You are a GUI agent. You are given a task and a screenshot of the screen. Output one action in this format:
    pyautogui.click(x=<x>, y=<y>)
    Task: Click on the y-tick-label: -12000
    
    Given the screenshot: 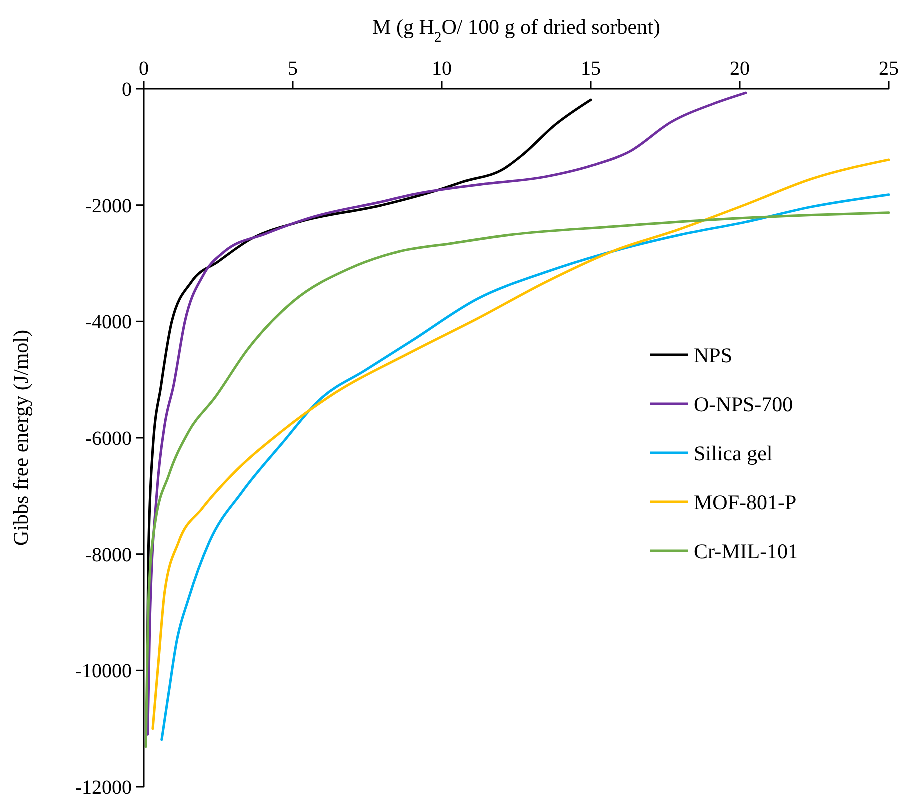 What is the action you would take?
    pyautogui.click(x=103, y=788)
    